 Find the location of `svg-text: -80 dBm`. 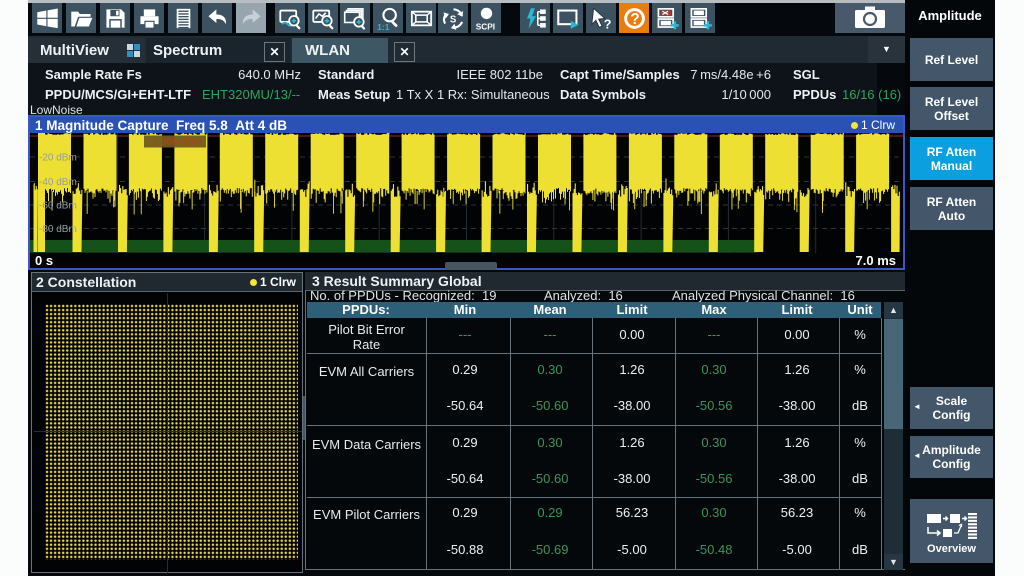

svg-text: -80 dBm is located at coordinates (58, 229).